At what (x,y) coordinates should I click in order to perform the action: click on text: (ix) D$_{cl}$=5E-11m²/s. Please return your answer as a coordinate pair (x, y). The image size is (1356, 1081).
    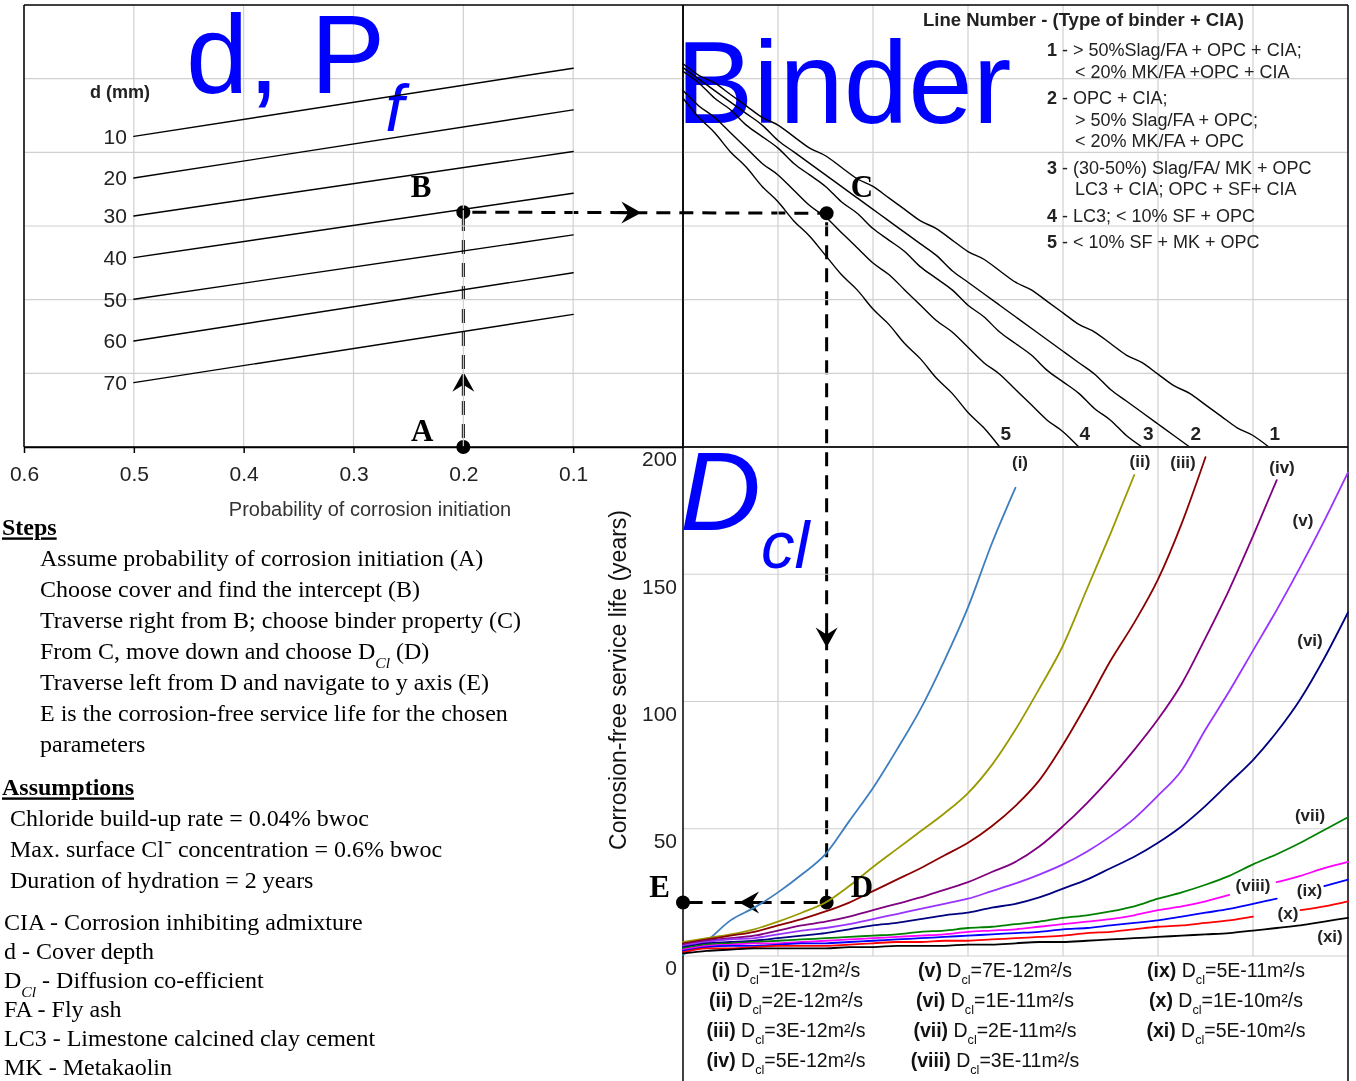
    Looking at the image, I should click on (1226, 972).